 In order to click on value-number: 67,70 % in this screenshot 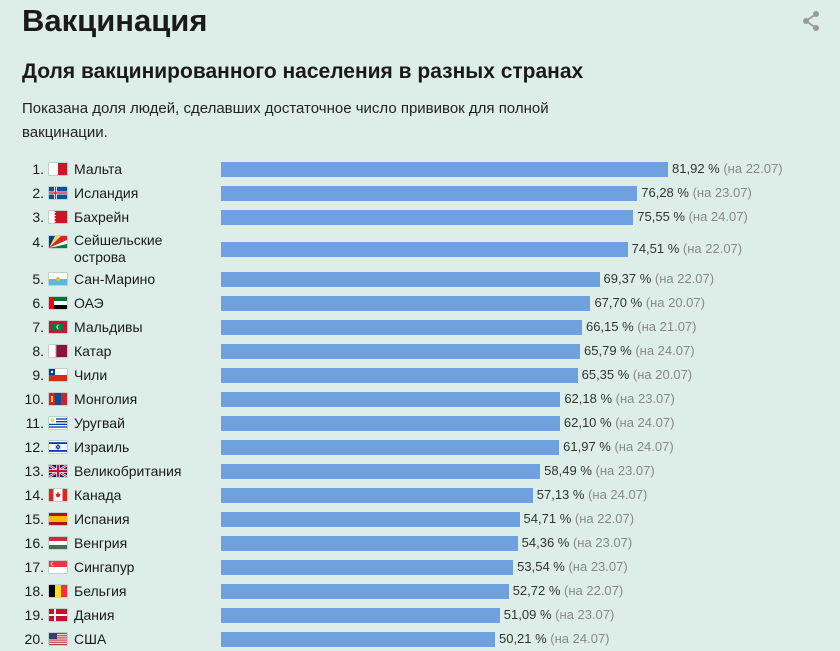, I will do `click(618, 302)`.